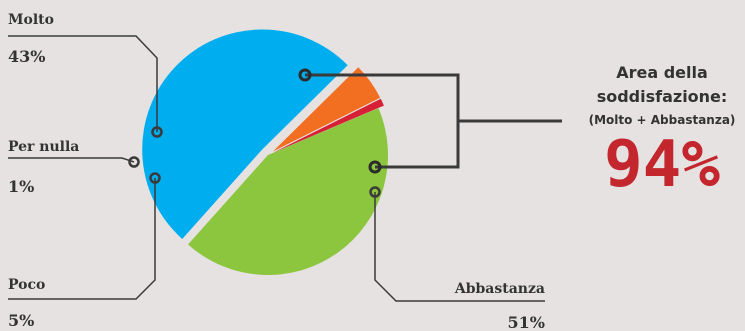 This screenshot has height=331, width=745. I want to click on label-abbastanza-value: 51%, so click(526, 322).